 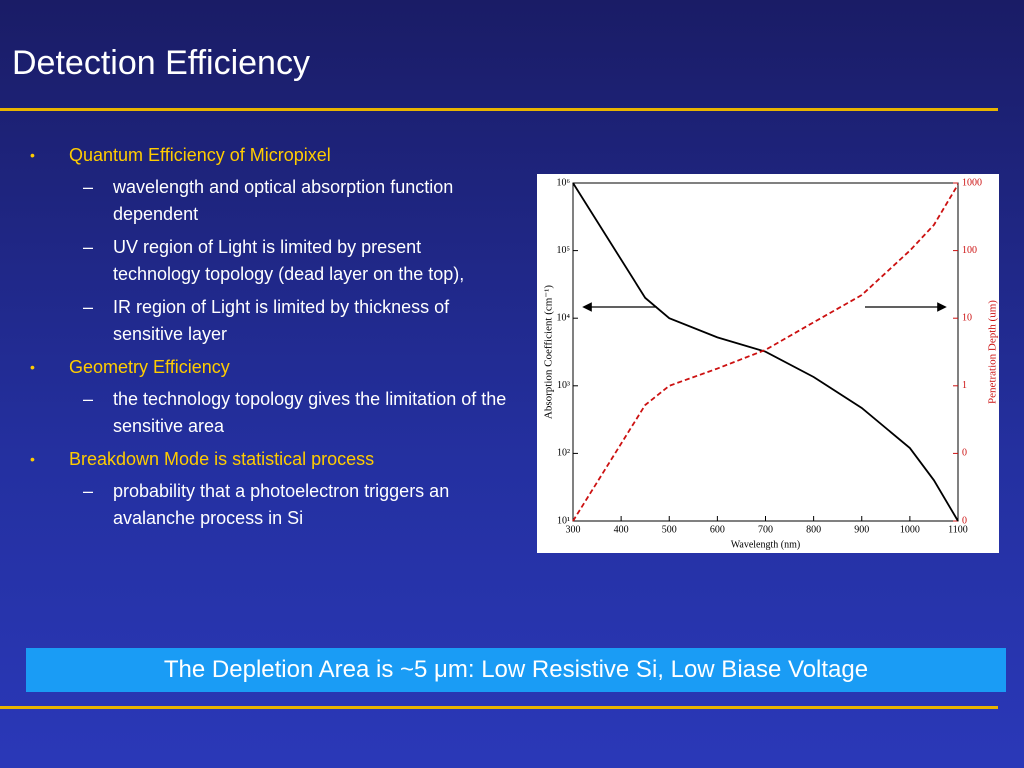 I want to click on bullet: Breakdown Mode is statistical process, so click(x=270, y=459).